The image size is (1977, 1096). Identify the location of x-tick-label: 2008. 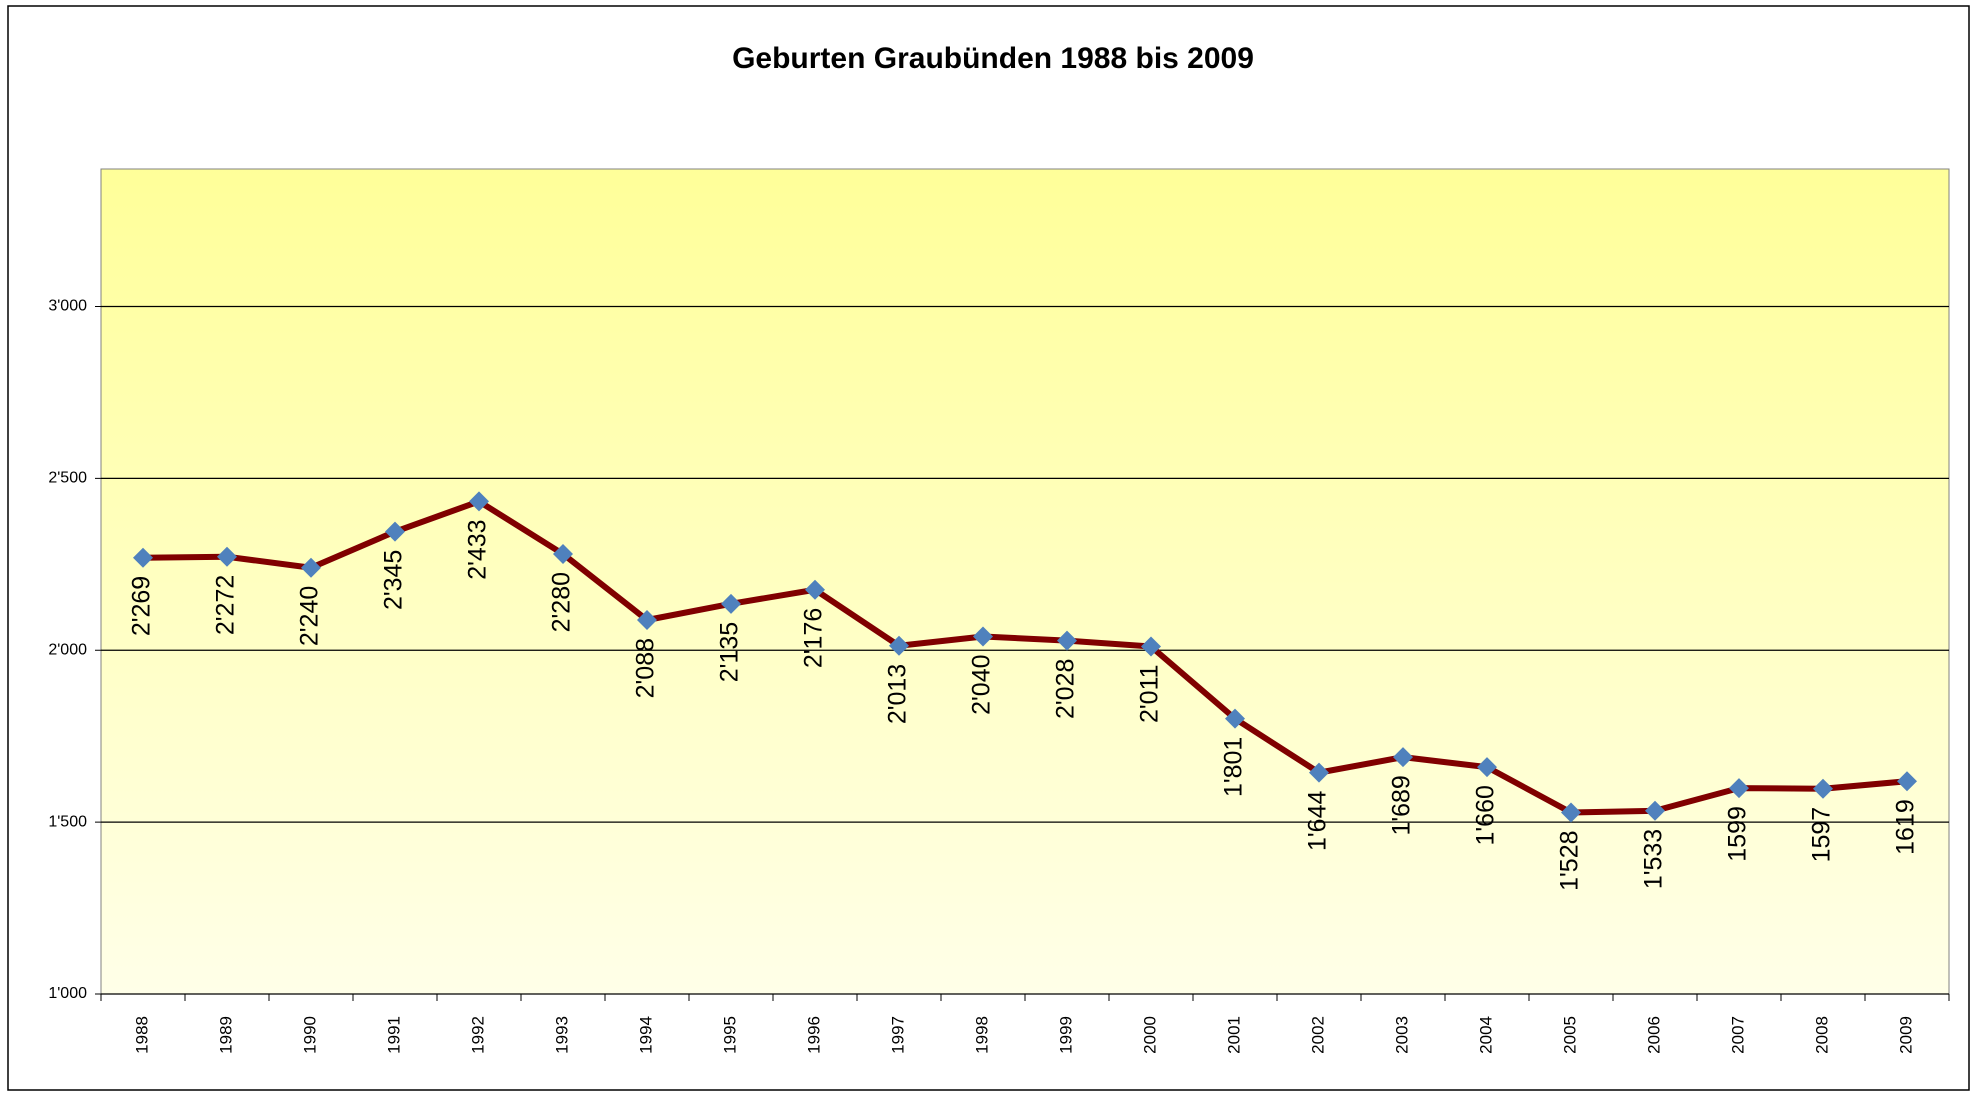
(1821, 1035).